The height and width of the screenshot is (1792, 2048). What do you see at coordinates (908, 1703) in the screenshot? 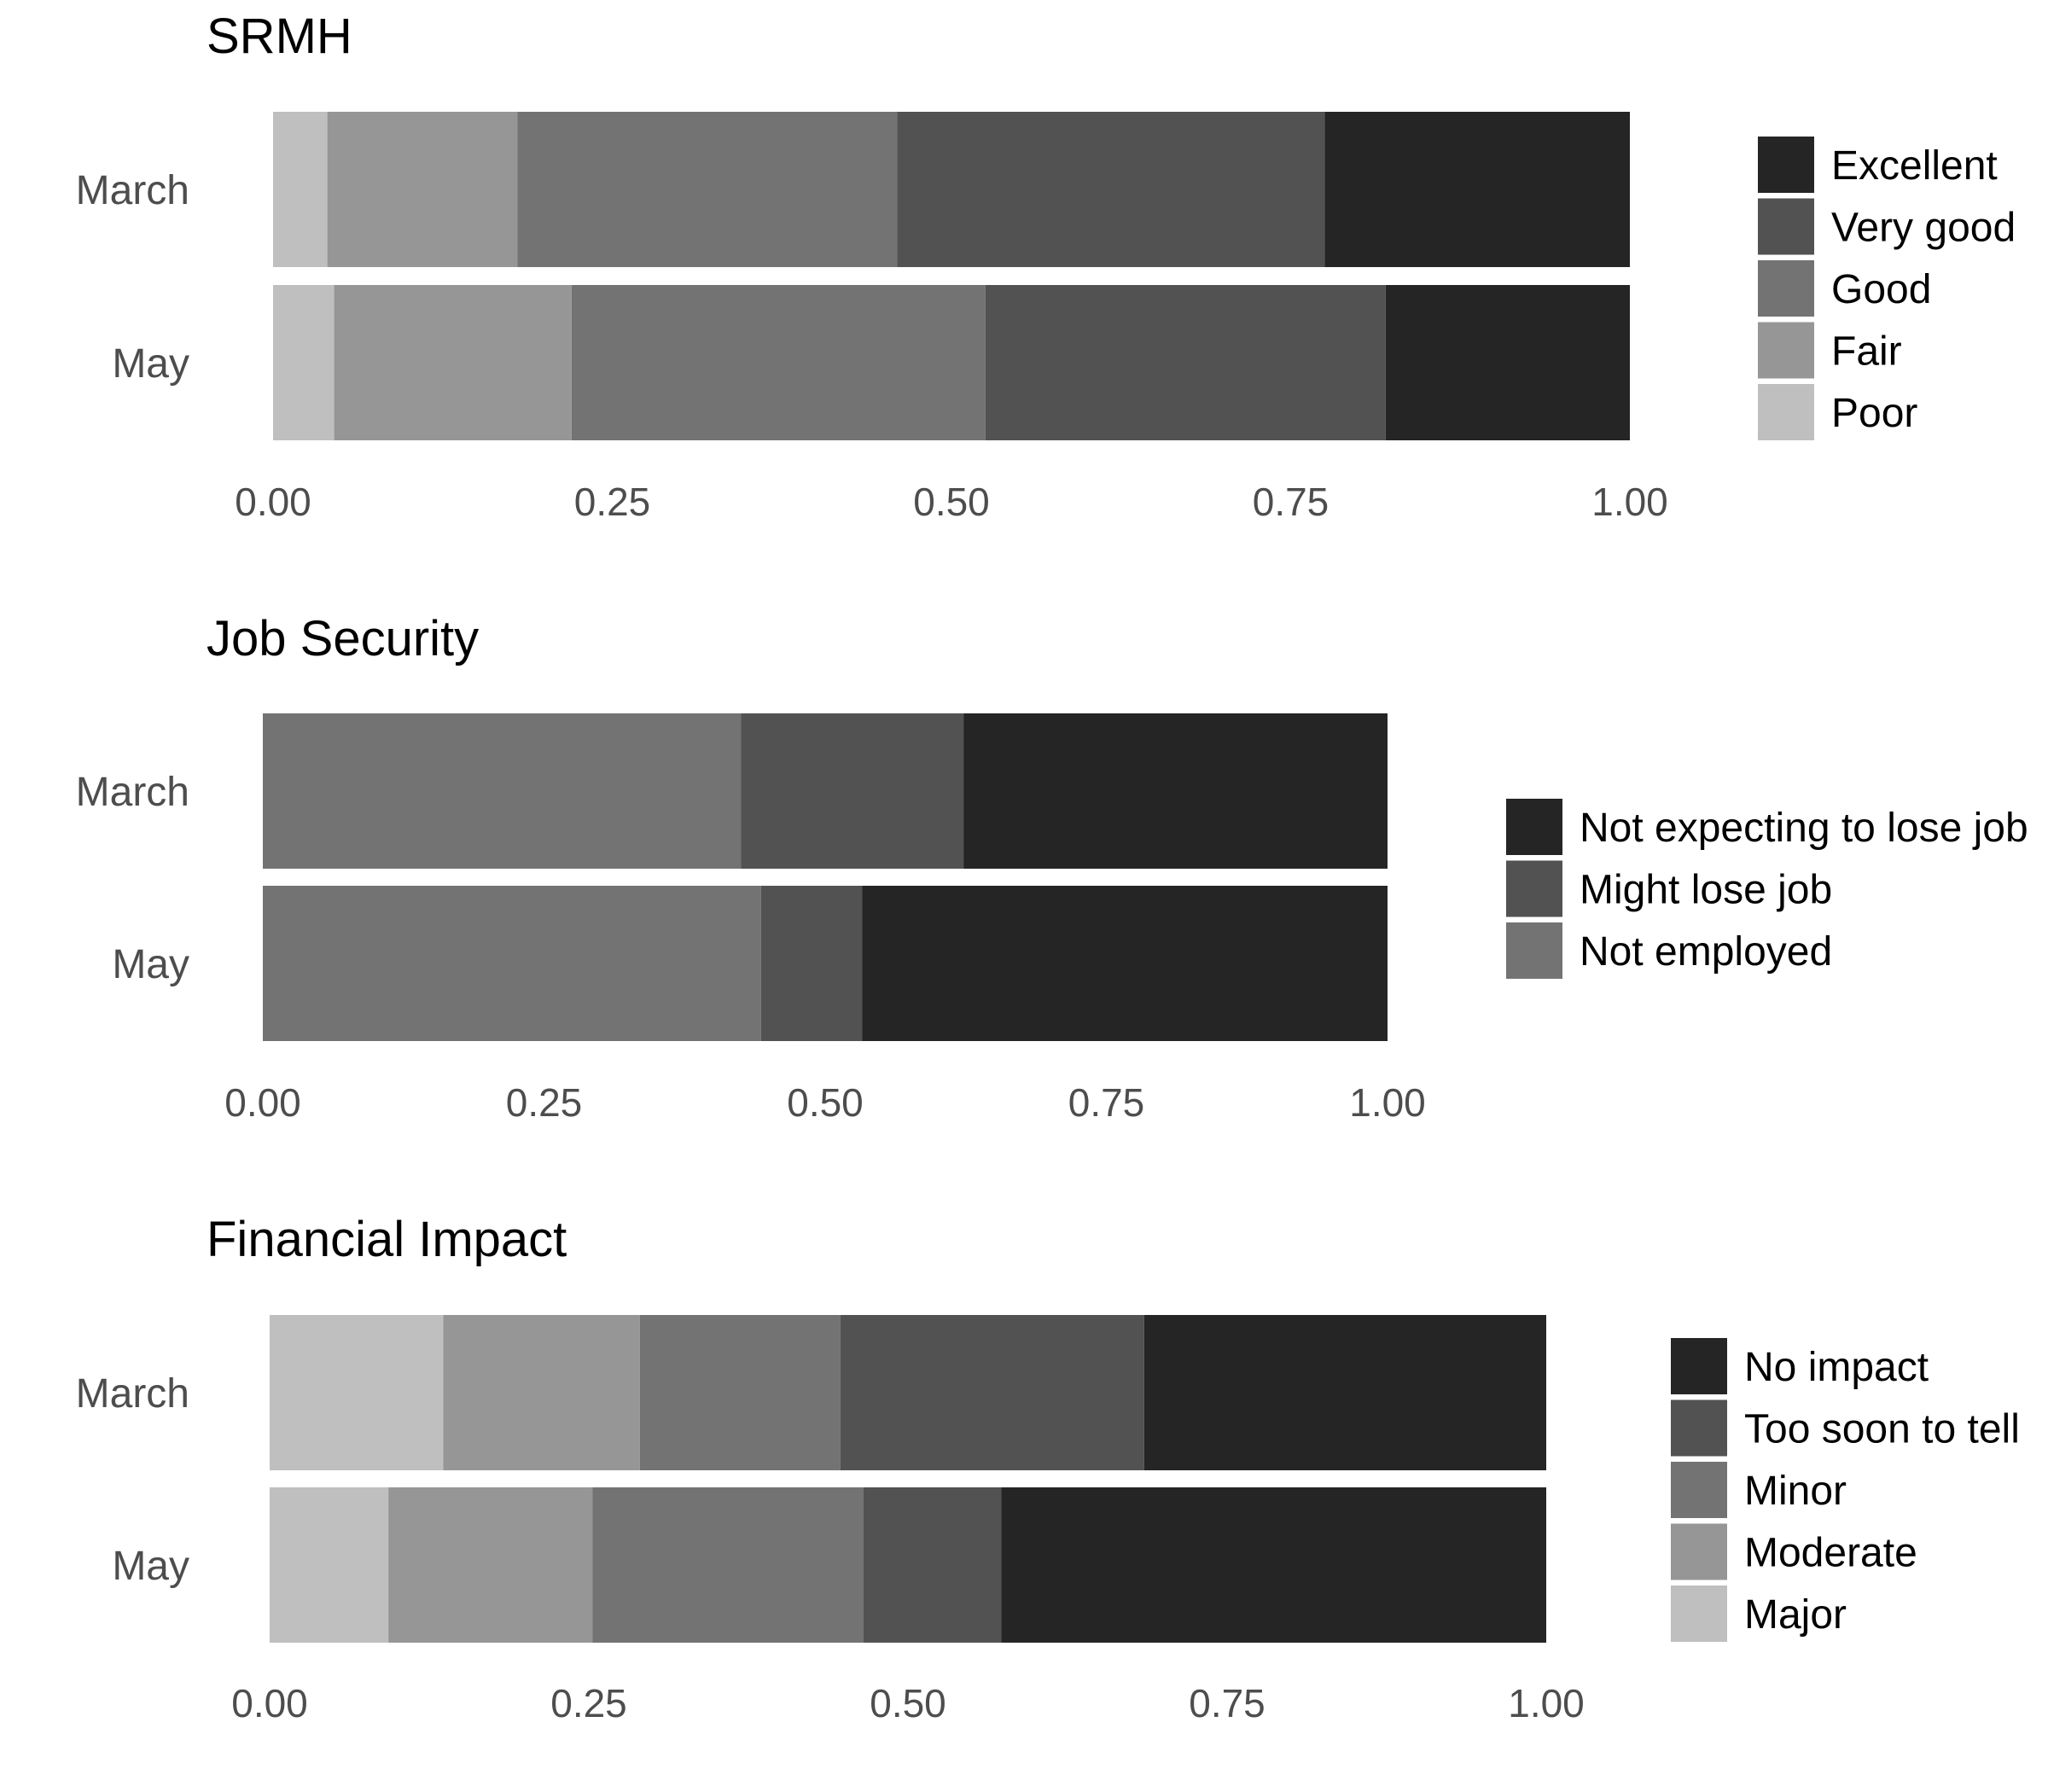
I see `x-tick-label-financial-impact-2: 0.50` at bounding box center [908, 1703].